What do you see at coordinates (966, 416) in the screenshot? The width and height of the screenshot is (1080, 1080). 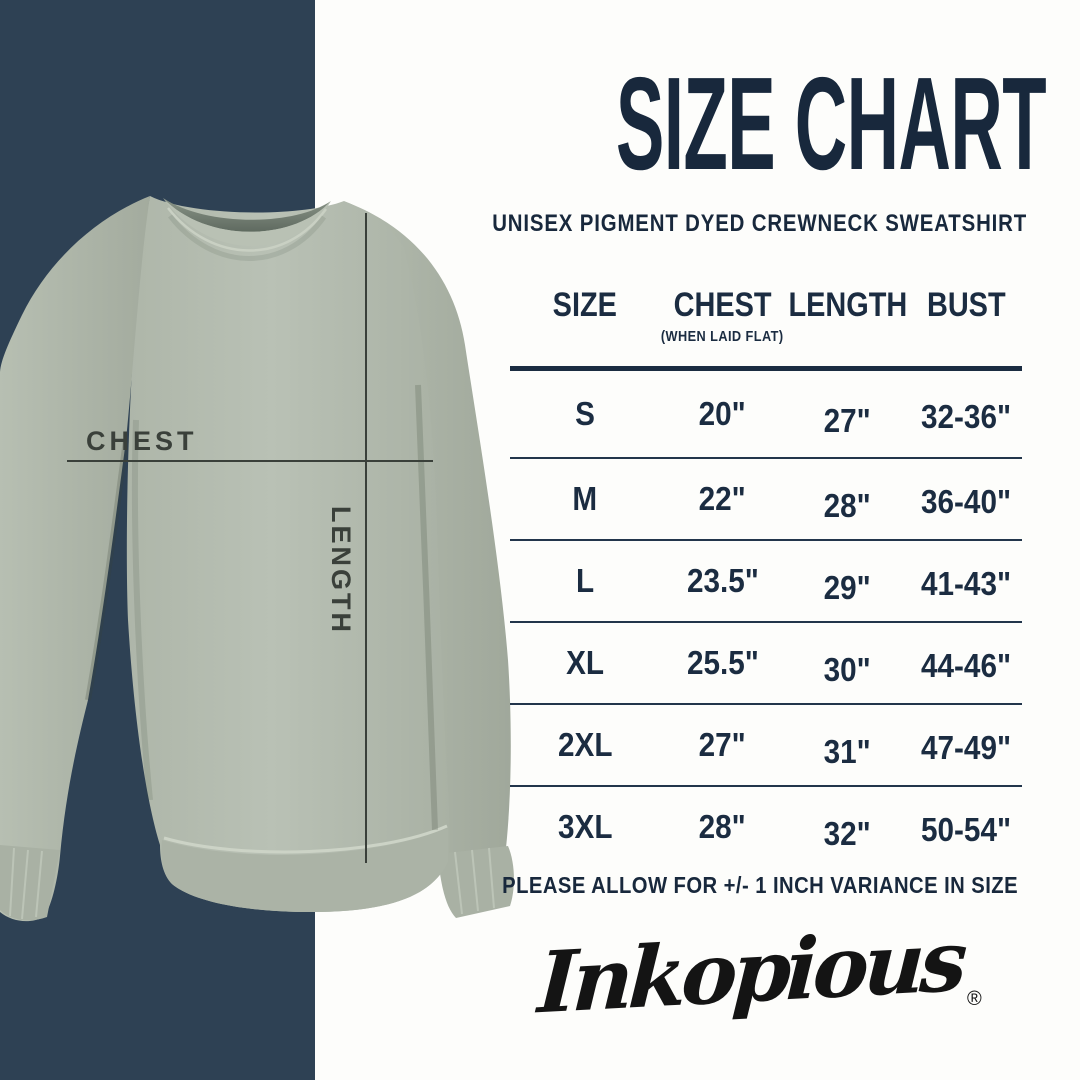 I see `bust-value: 32-36"` at bounding box center [966, 416].